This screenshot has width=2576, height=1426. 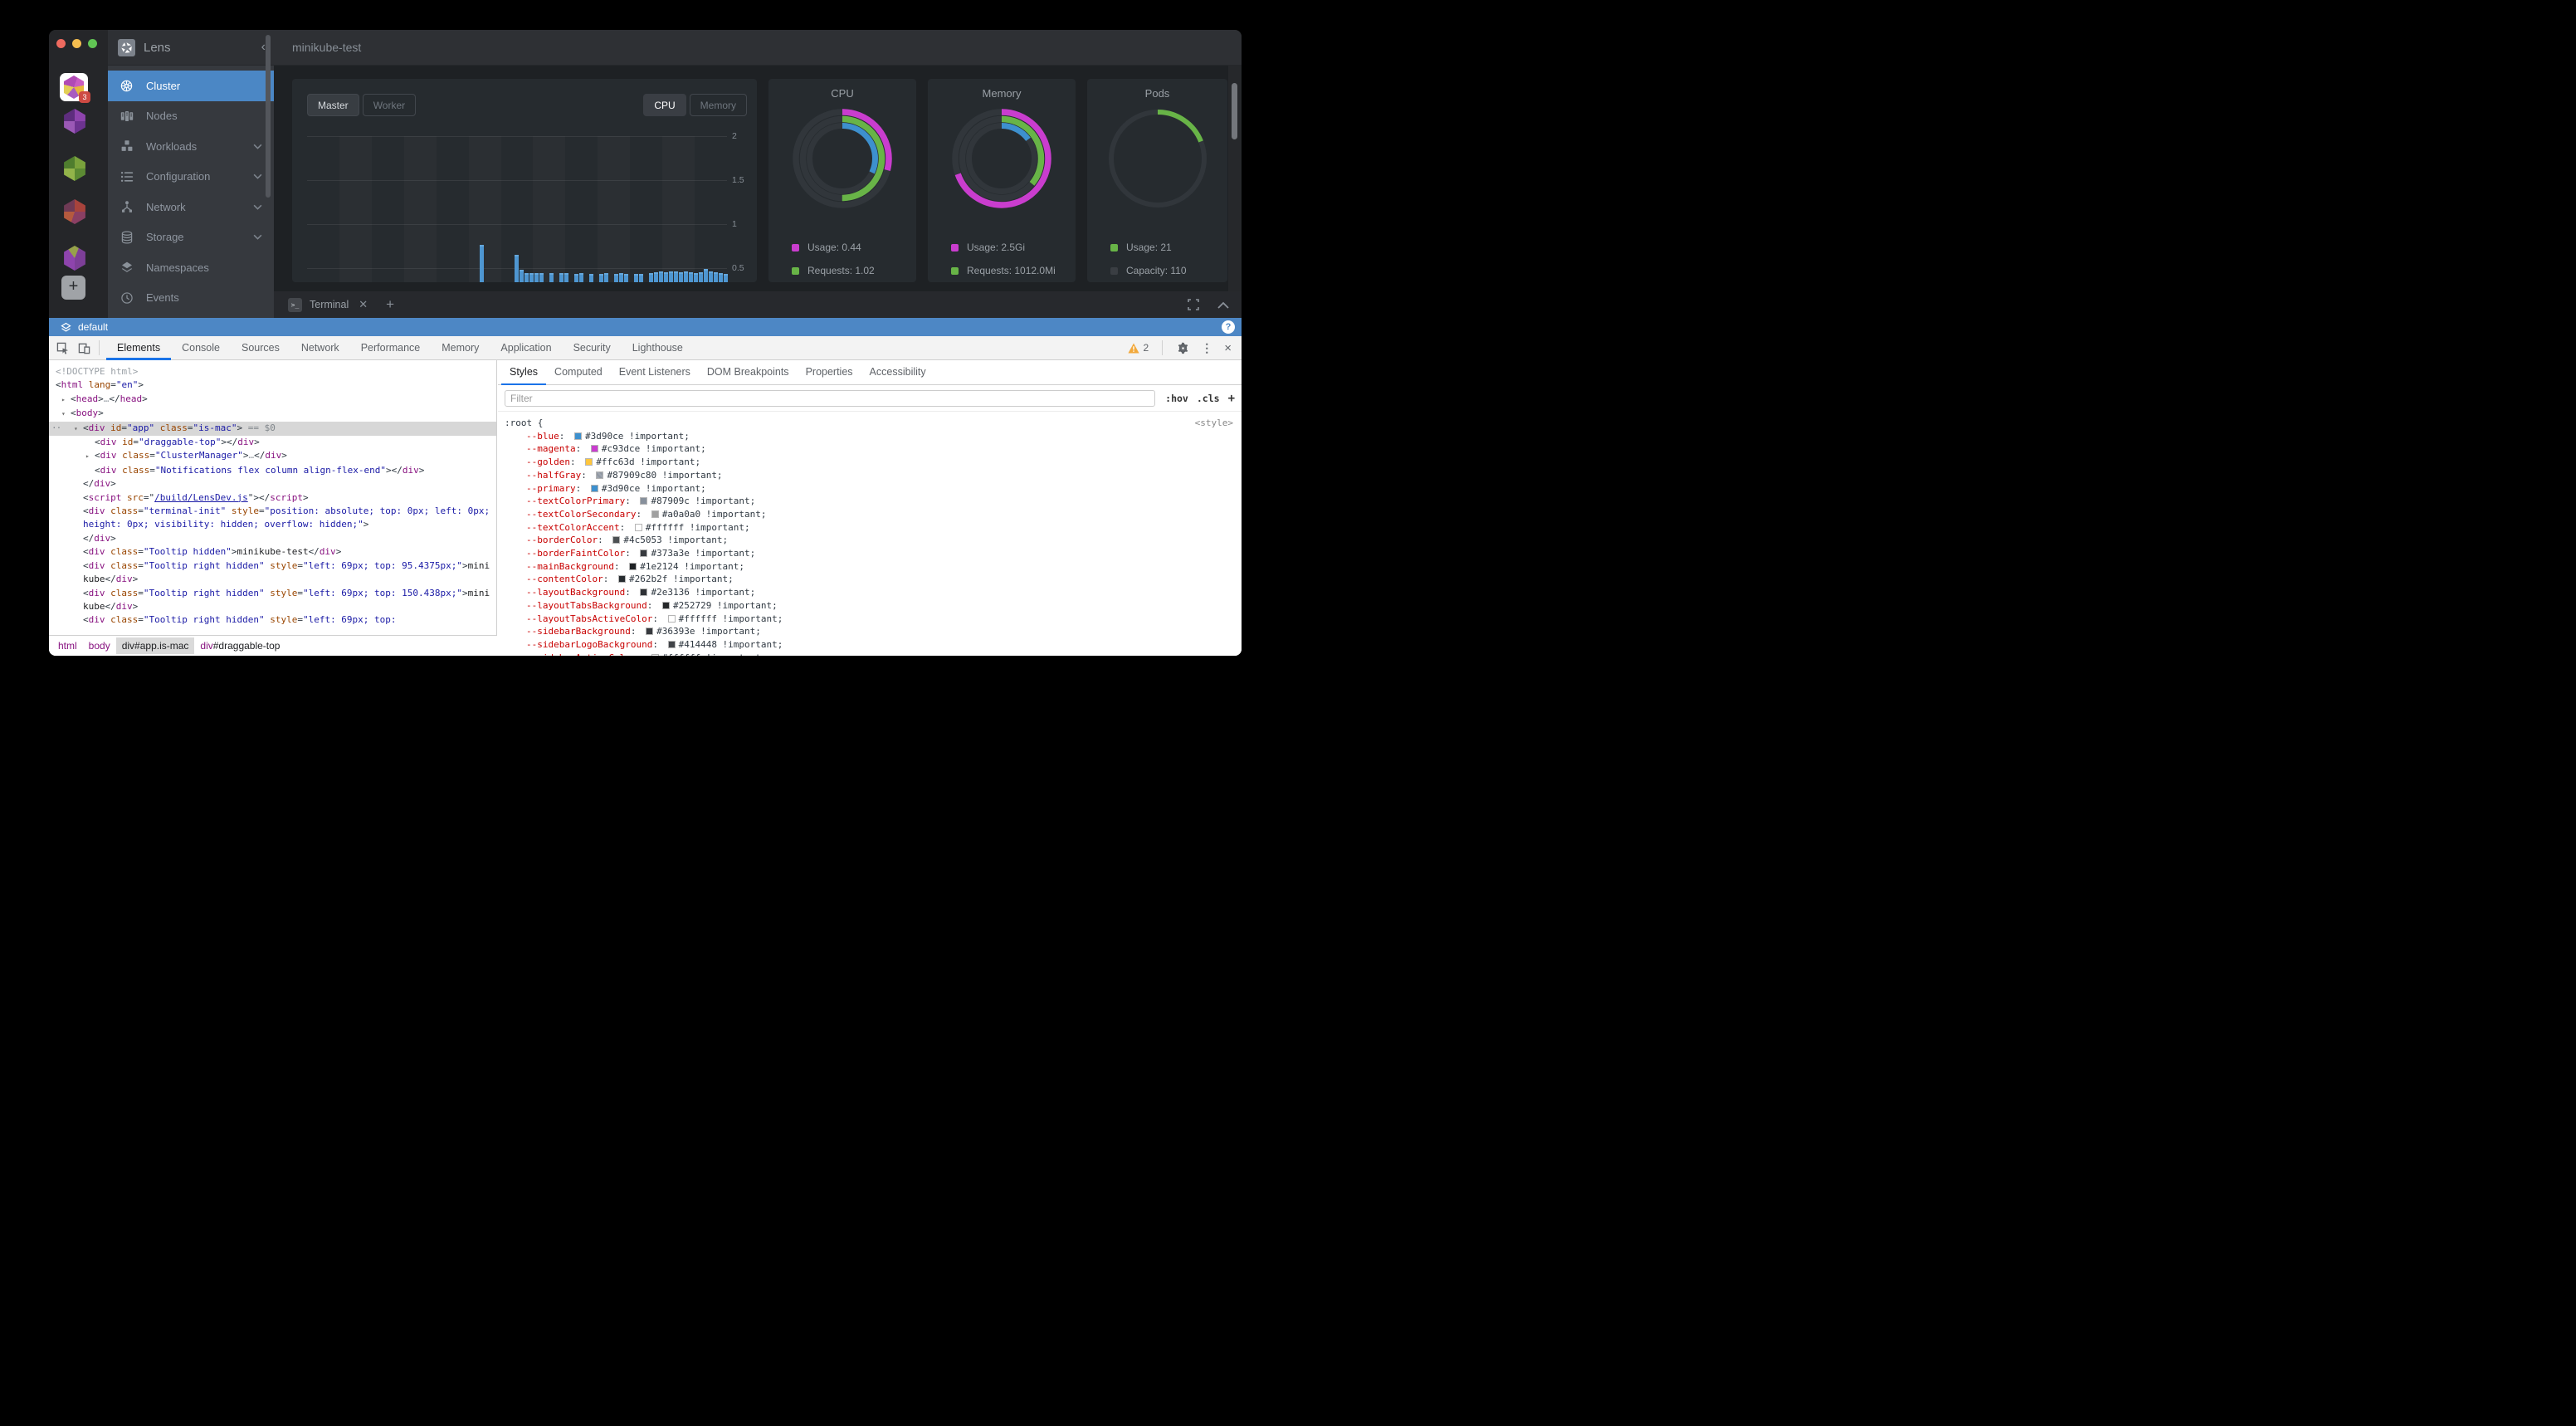 I want to click on styles-tab-styles: Styles, so click(x=524, y=372).